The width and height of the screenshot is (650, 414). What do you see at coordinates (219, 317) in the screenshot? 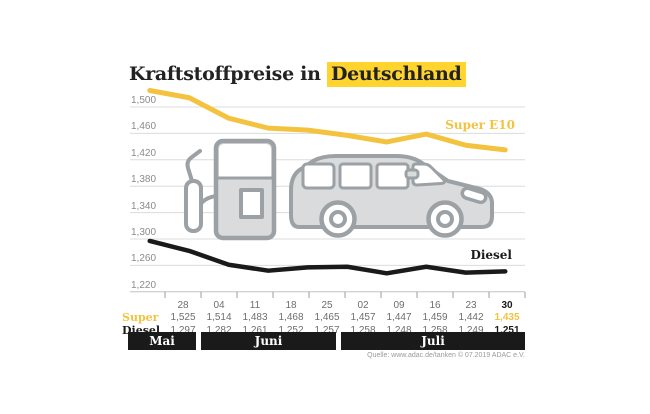
I see `super-value-cell: 1,514` at bounding box center [219, 317].